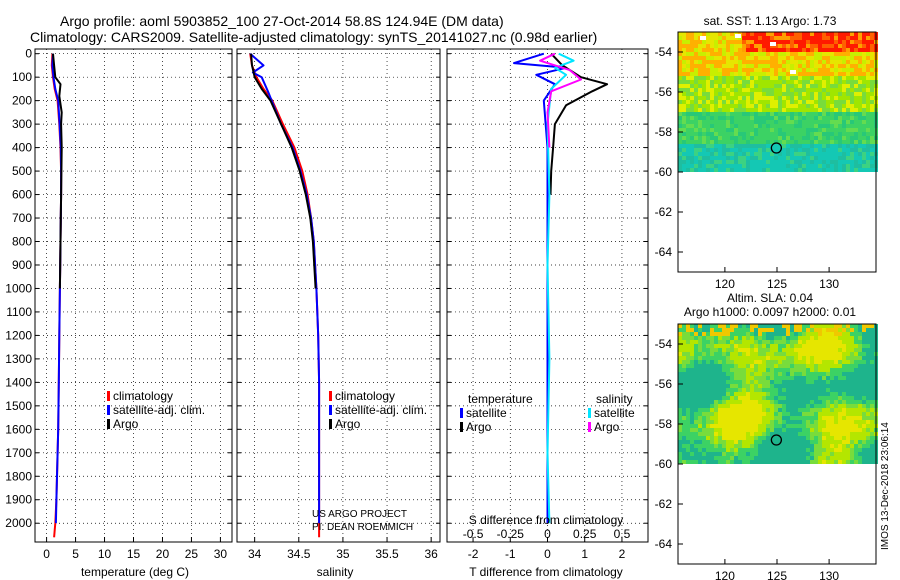  I want to click on map-y-tick-label: -54, so click(664, 52).